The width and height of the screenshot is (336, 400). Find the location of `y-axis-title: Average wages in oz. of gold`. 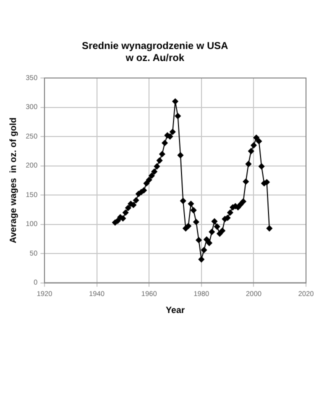

y-axis-title: Average wages in oz. of gold is located at coordinates (13, 181).